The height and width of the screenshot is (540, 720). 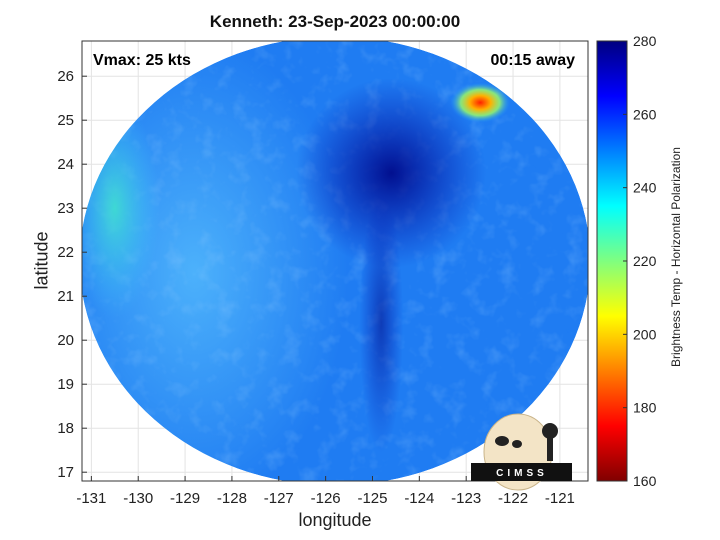 What do you see at coordinates (466, 498) in the screenshot?
I see `x-tick-label: -123` at bounding box center [466, 498].